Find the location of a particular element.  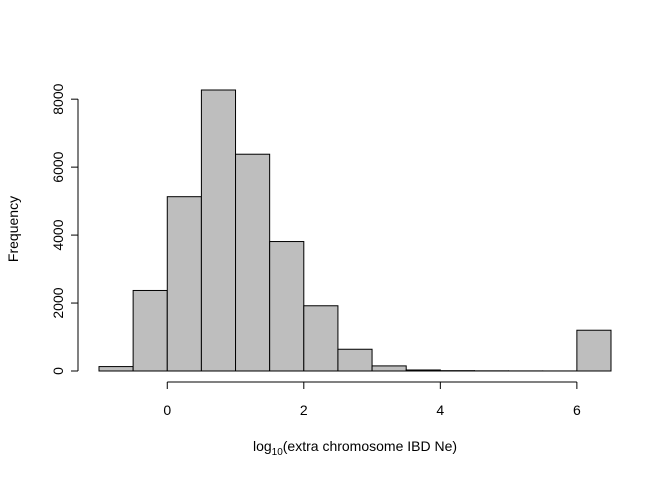

y-axis-title: Frequency is located at coordinates (13, 229).